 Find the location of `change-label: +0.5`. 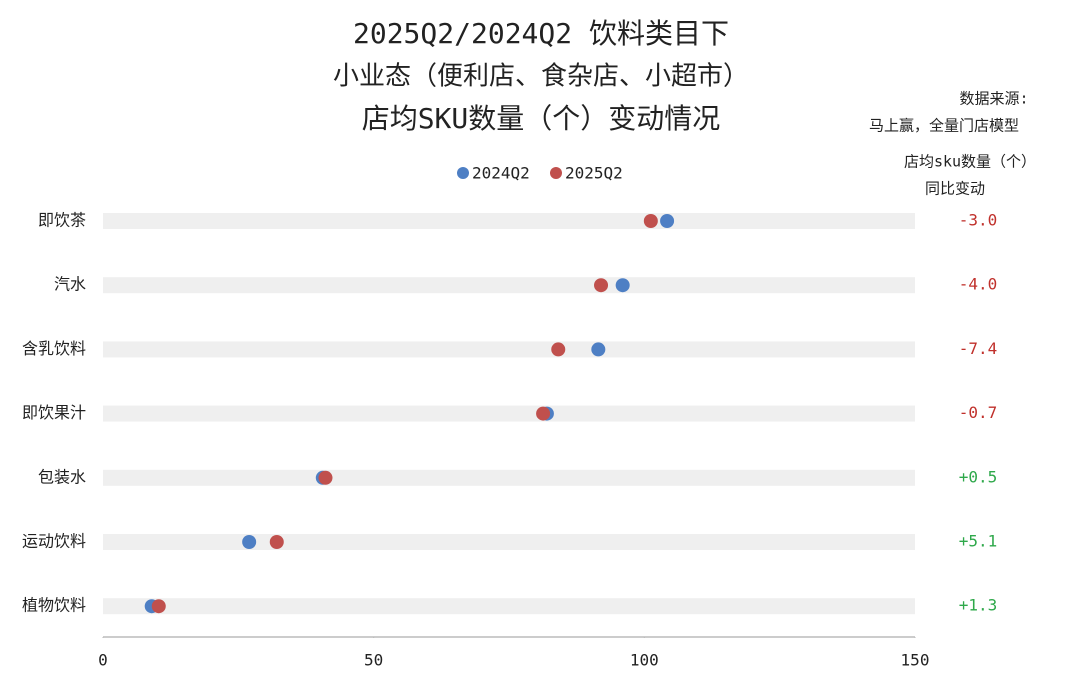

change-label: +0.5 is located at coordinates (978, 476).